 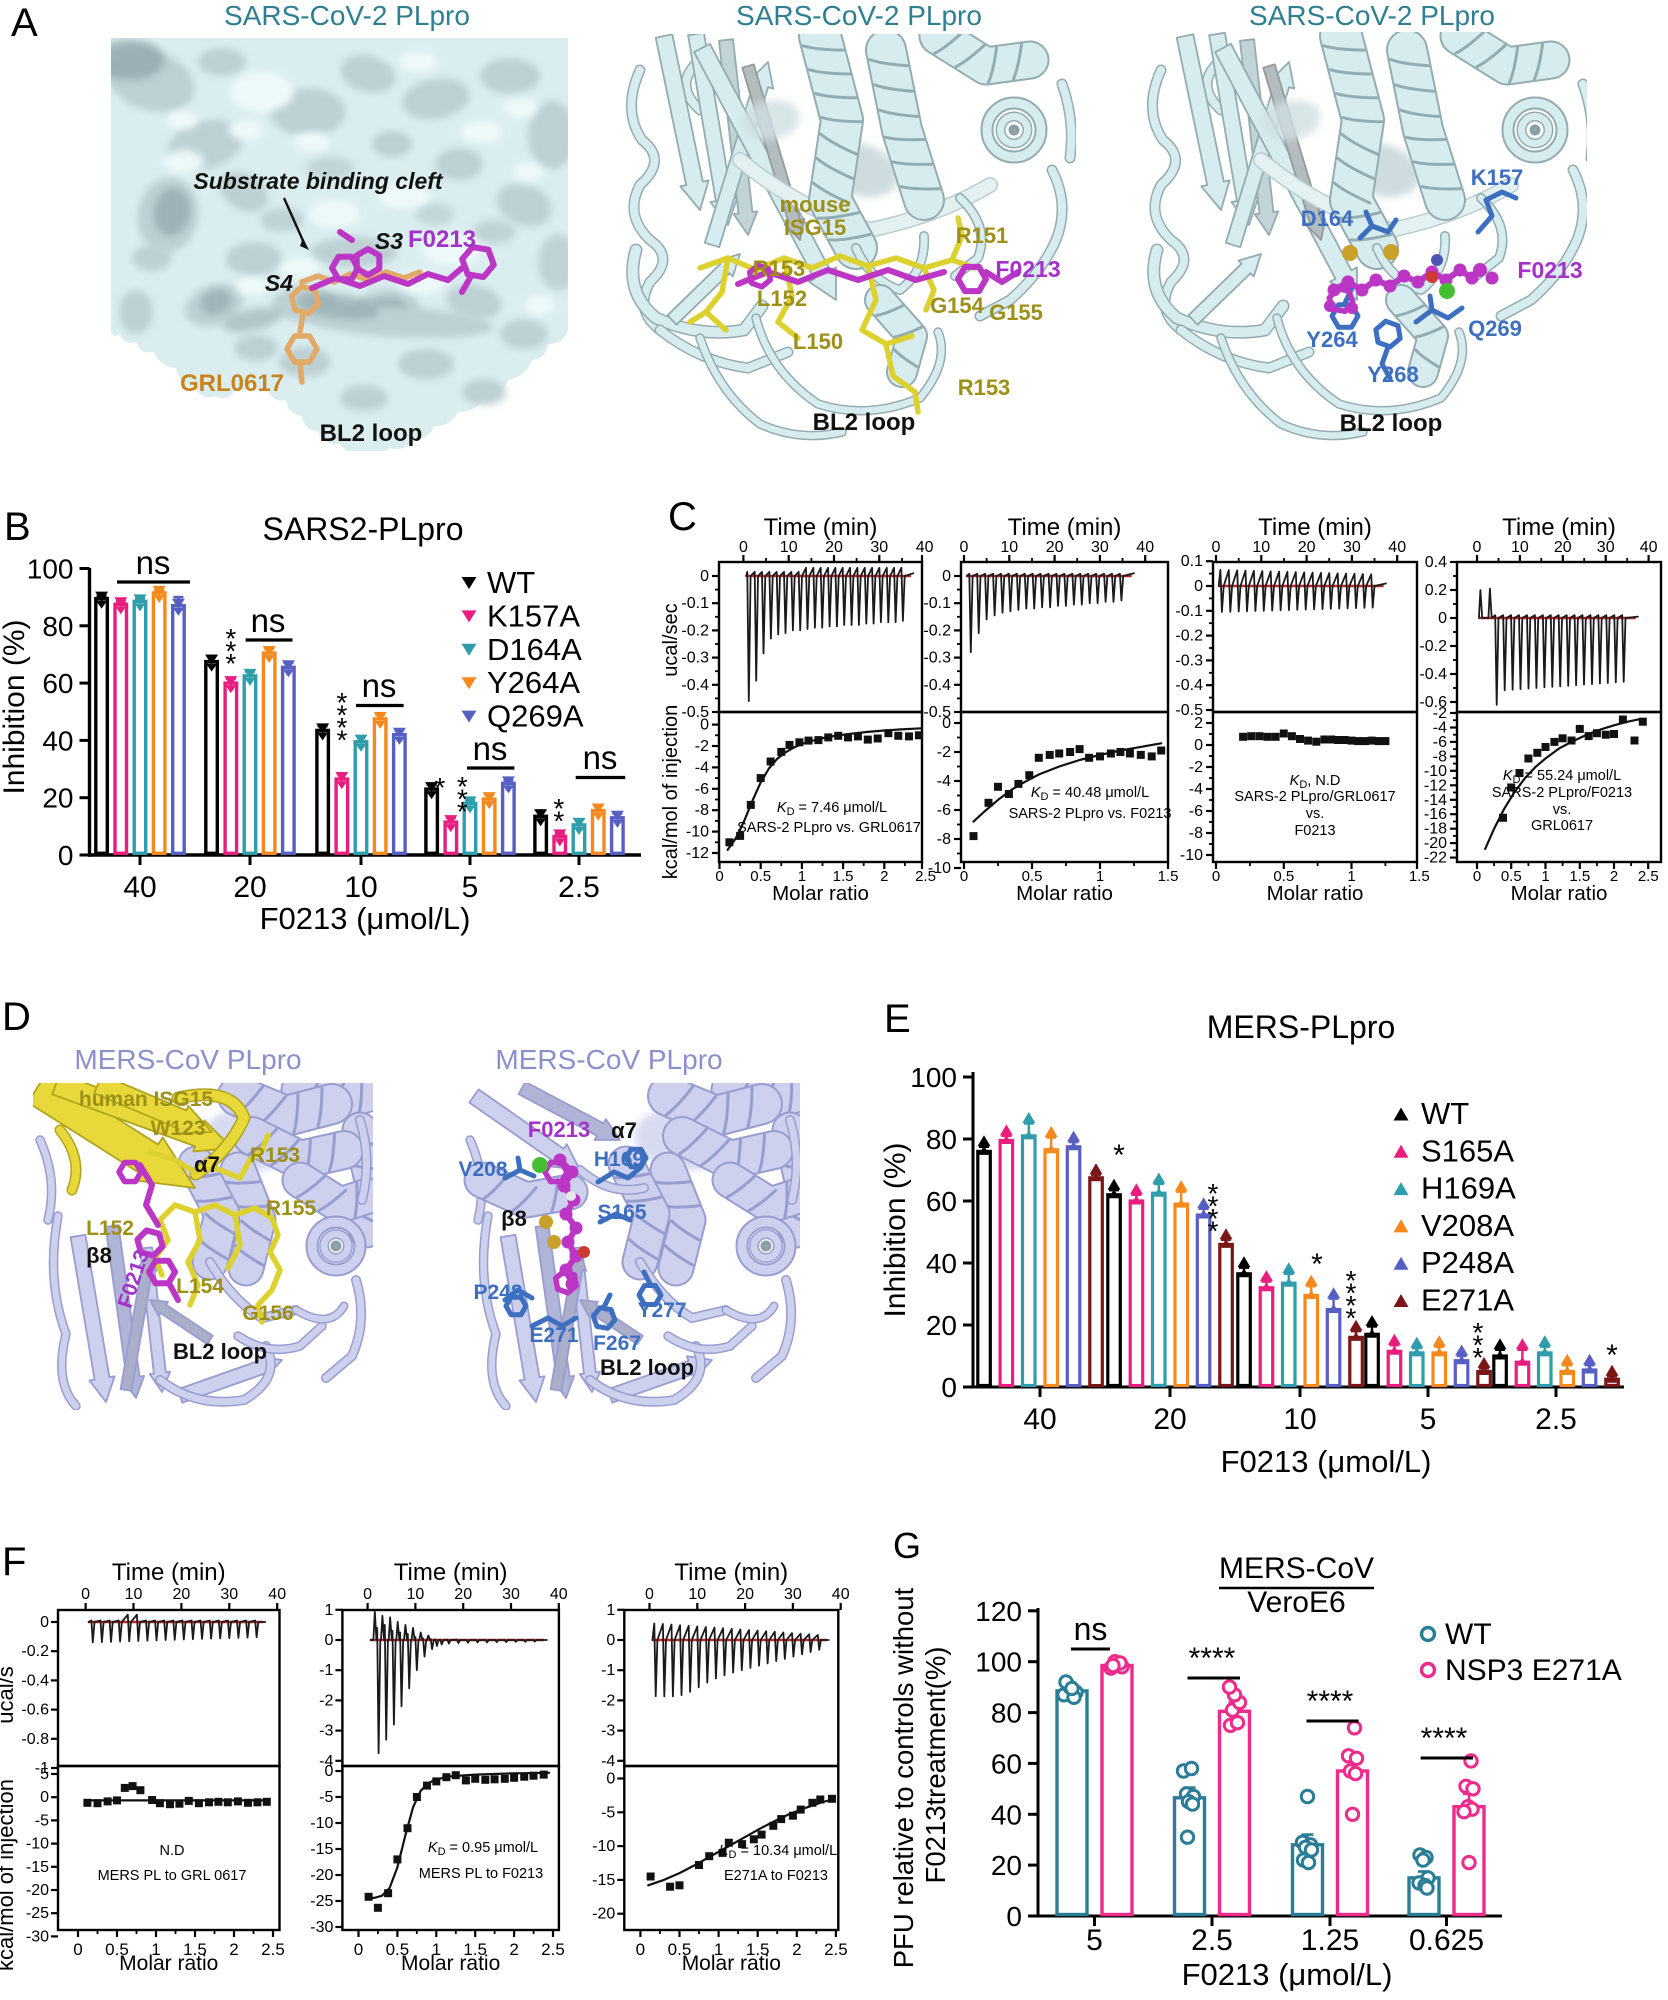 What do you see at coordinates (815, 227) in the screenshot?
I see `svg-text: ISG15` at bounding box center [815, 227].